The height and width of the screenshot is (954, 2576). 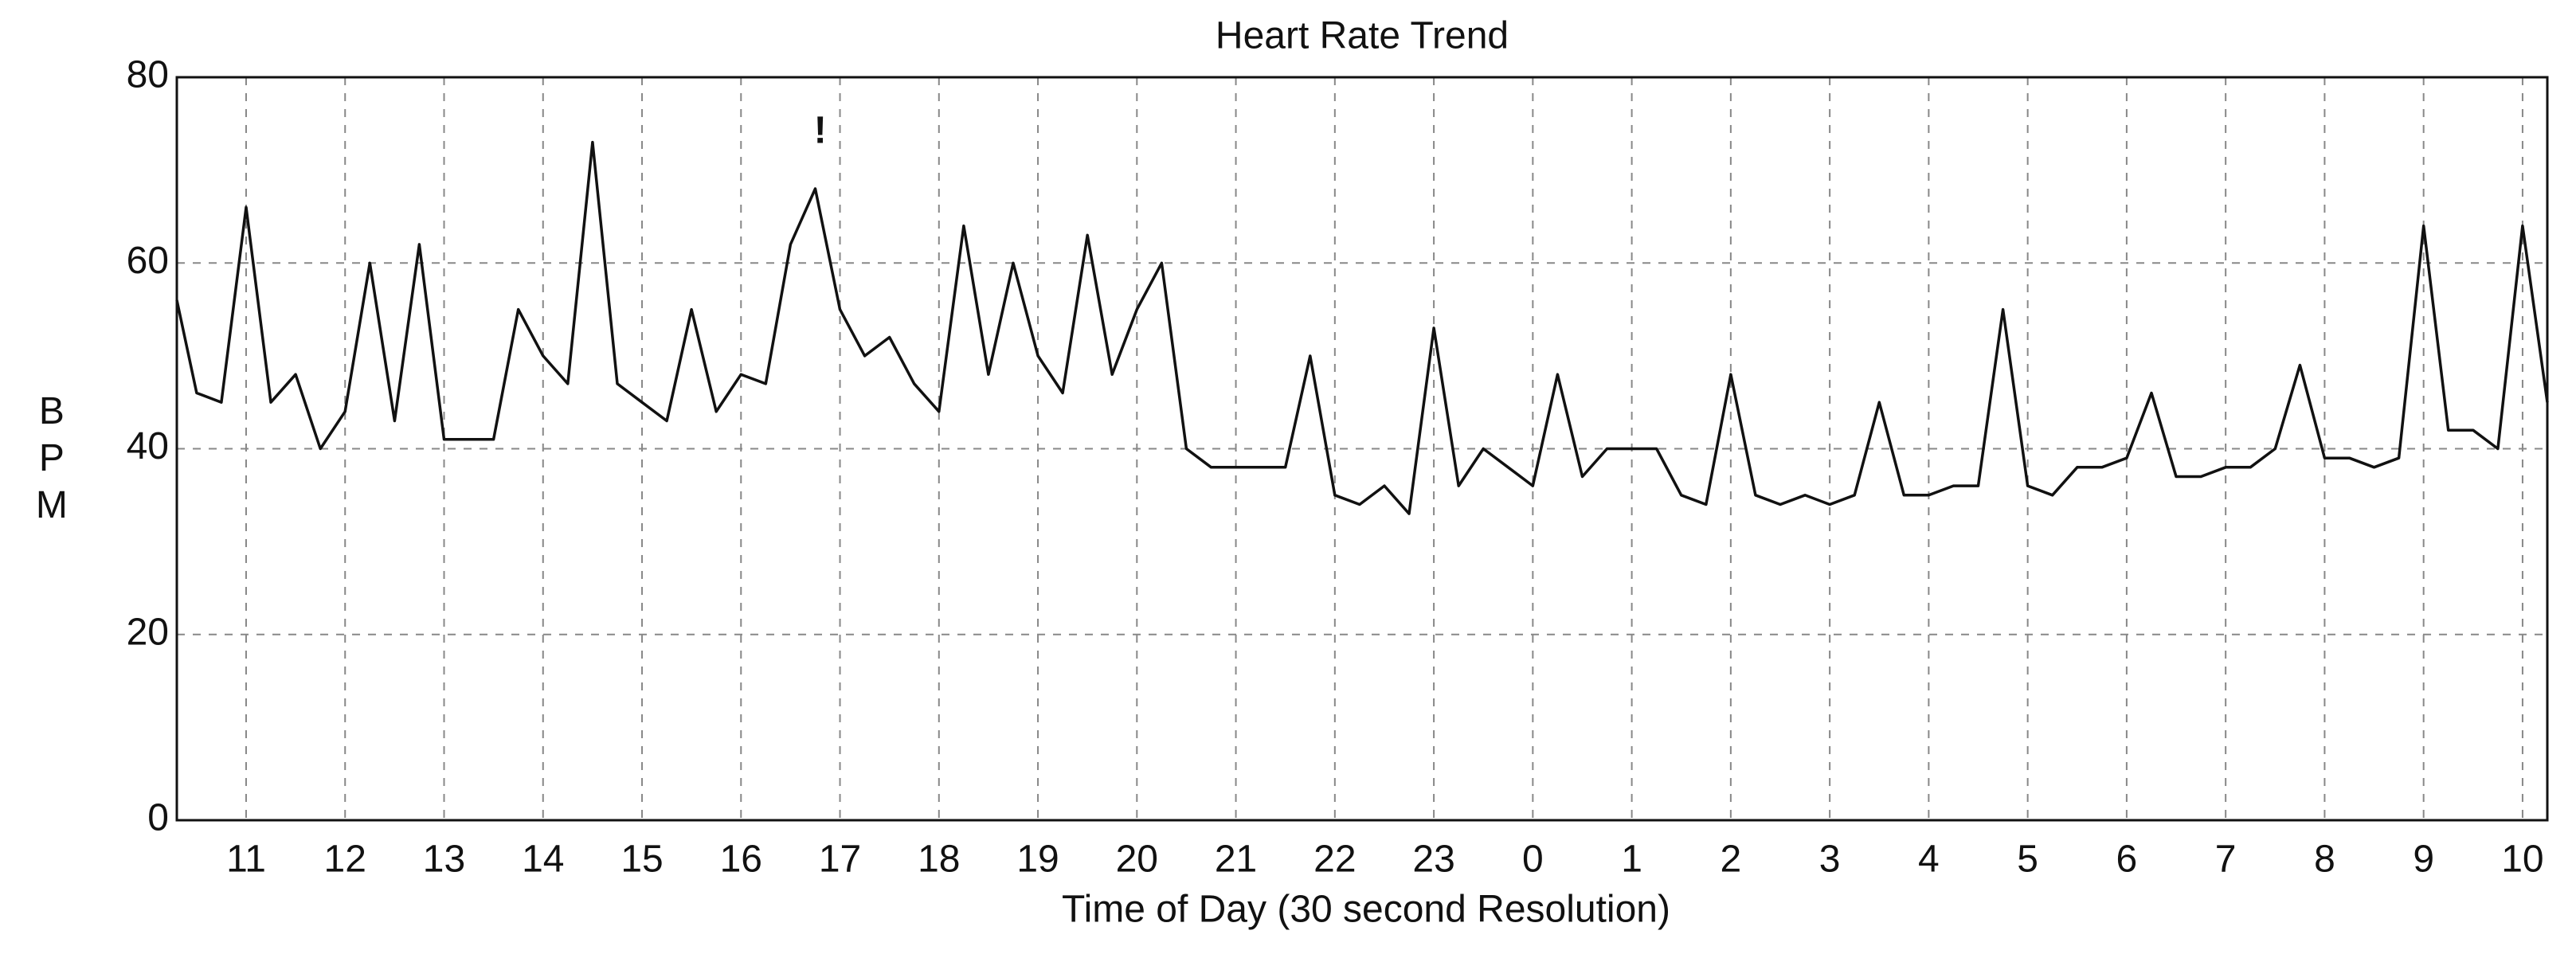 I want to click on x-tick-label: 22, so click(x=1334, y=860).